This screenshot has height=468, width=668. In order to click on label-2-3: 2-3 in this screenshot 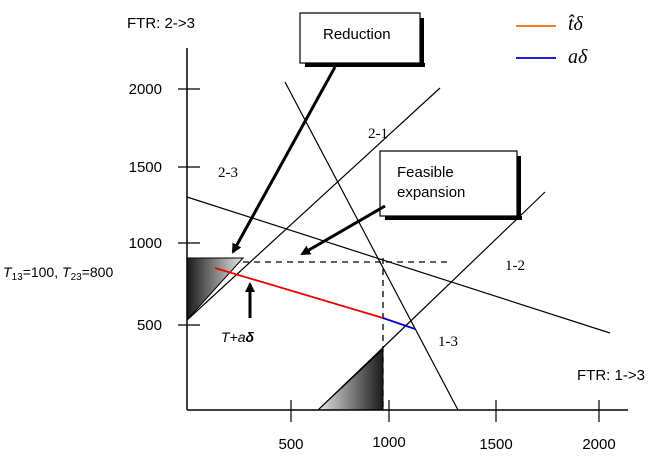, I will do `click(228, 173)`.